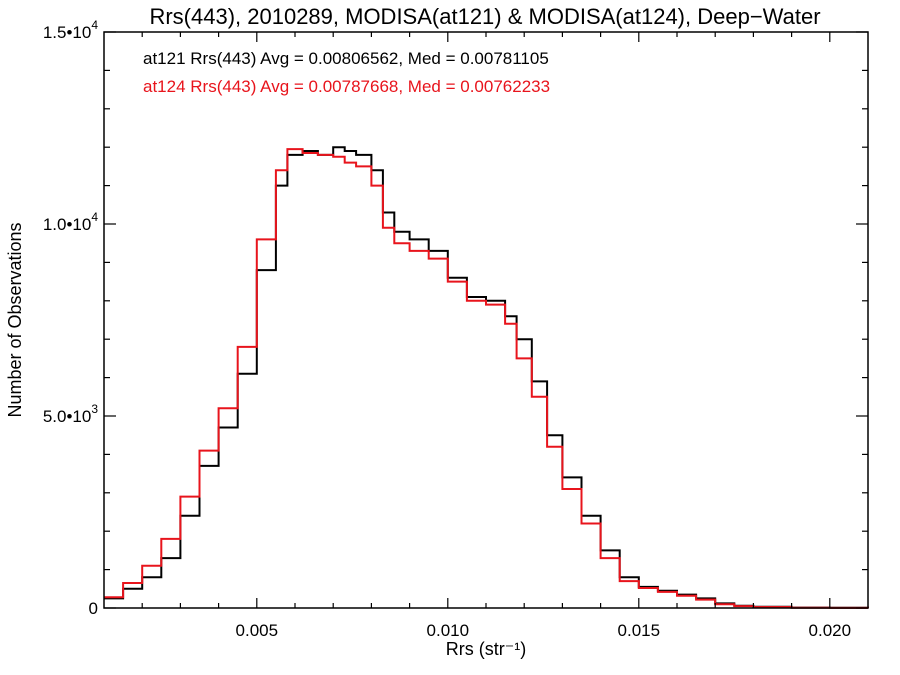  I want to click on y-tick-label: 0, so click(93, 608).